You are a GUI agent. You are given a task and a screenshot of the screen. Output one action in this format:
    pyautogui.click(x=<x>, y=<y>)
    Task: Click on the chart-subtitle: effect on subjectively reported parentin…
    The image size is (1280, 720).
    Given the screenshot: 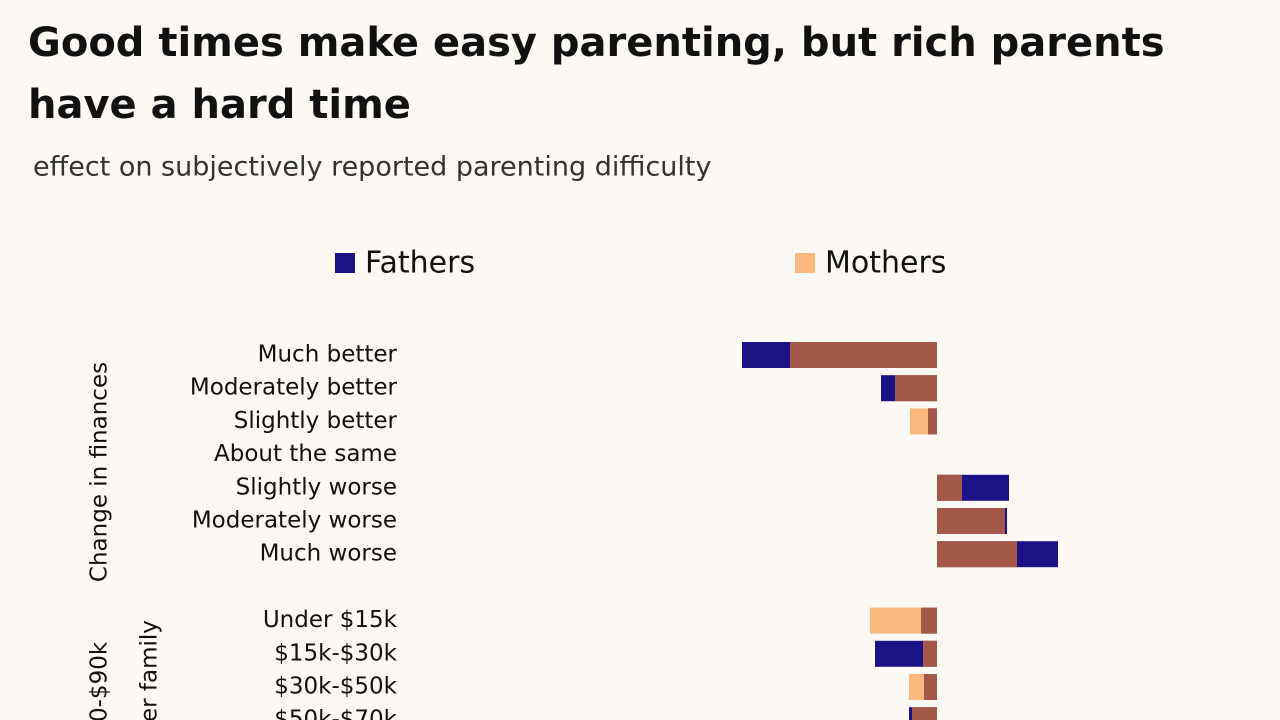 What is the action you would take?
    pyautogui.click(x=372, y=167)
    